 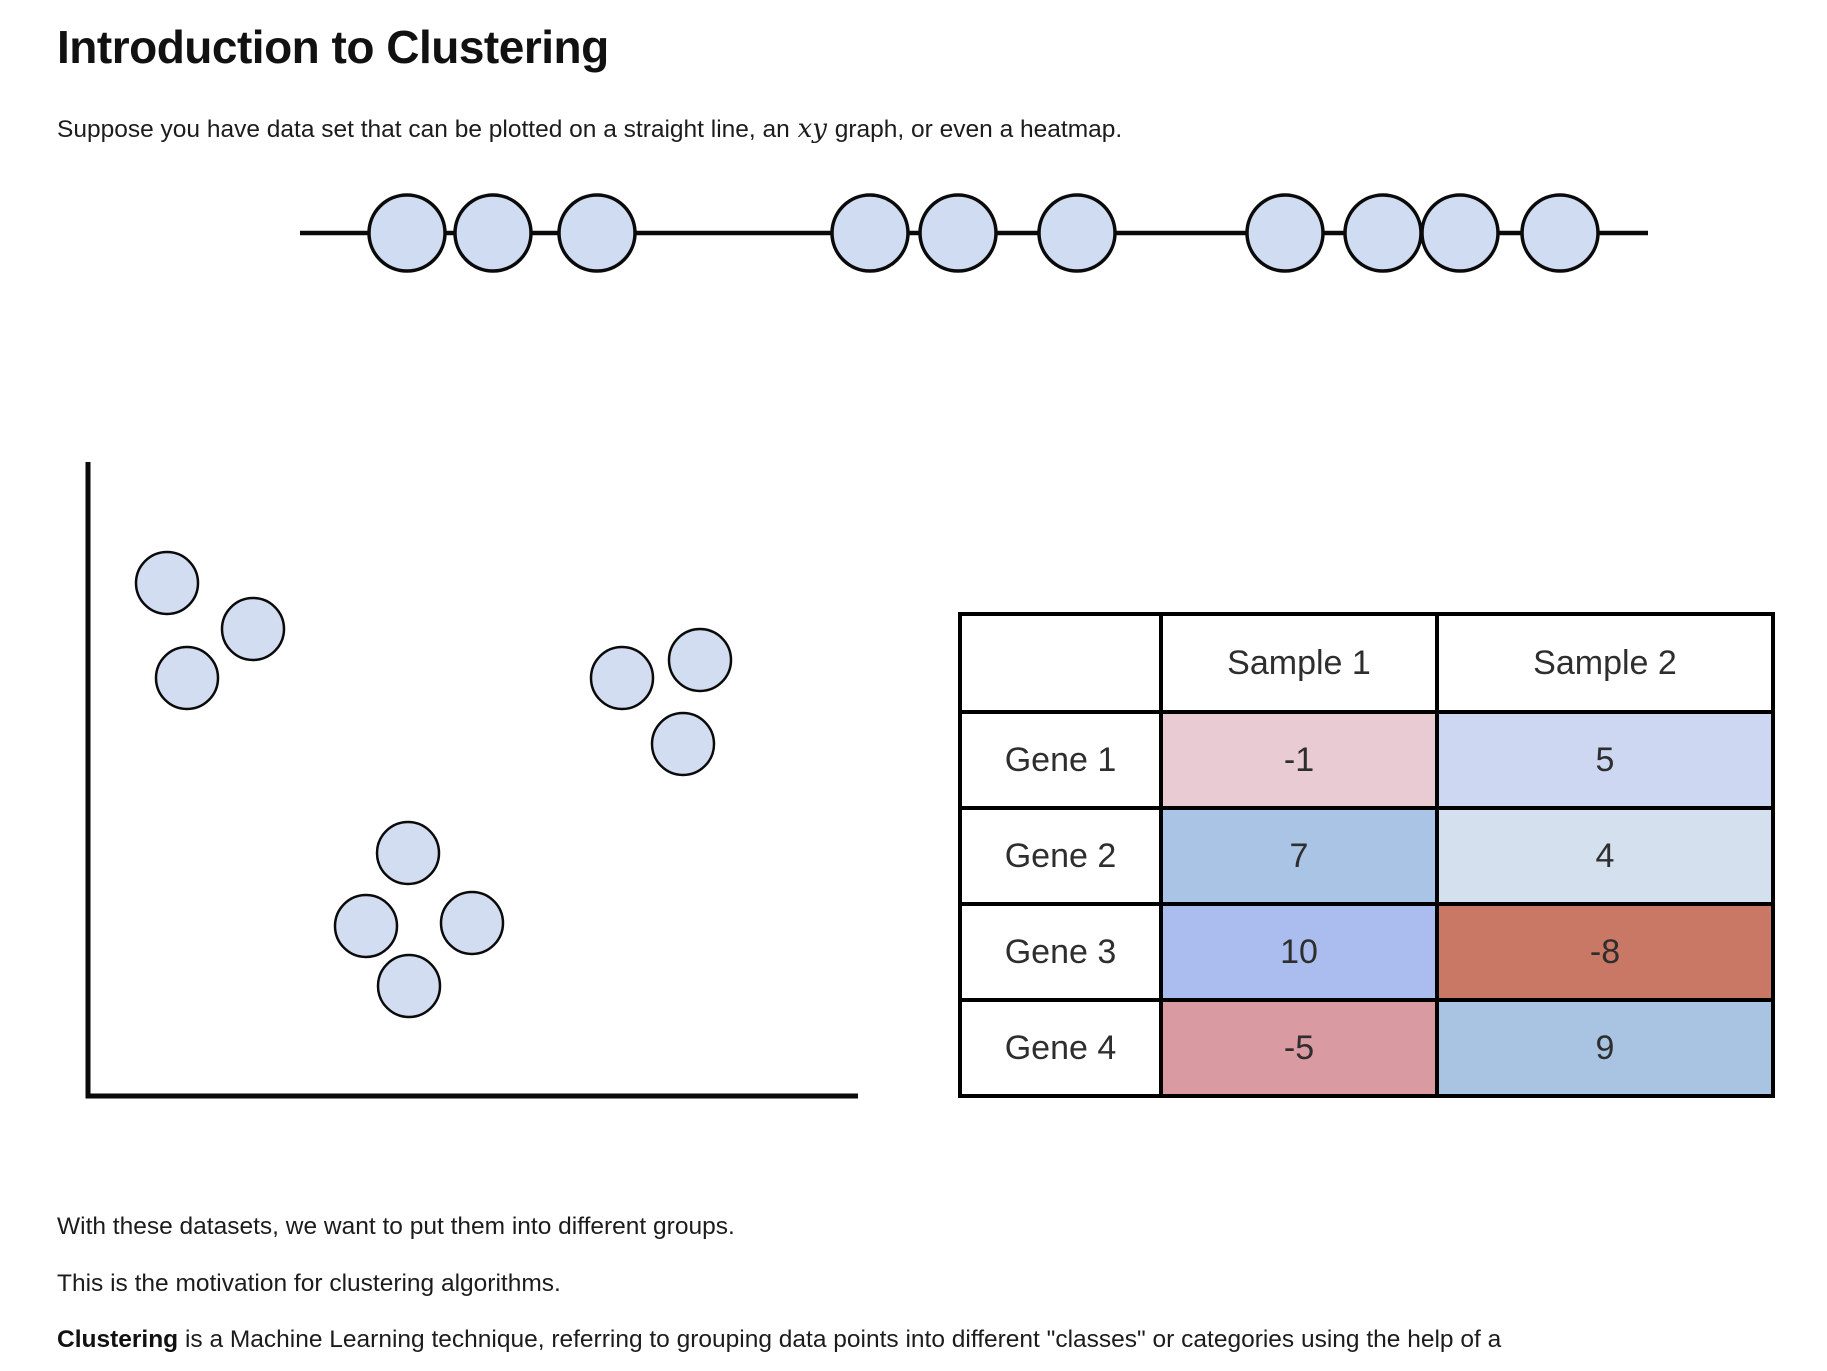 I want to click on heatmap-table-head: Sample 1 Sample 2, so click(x=1366, y=663).